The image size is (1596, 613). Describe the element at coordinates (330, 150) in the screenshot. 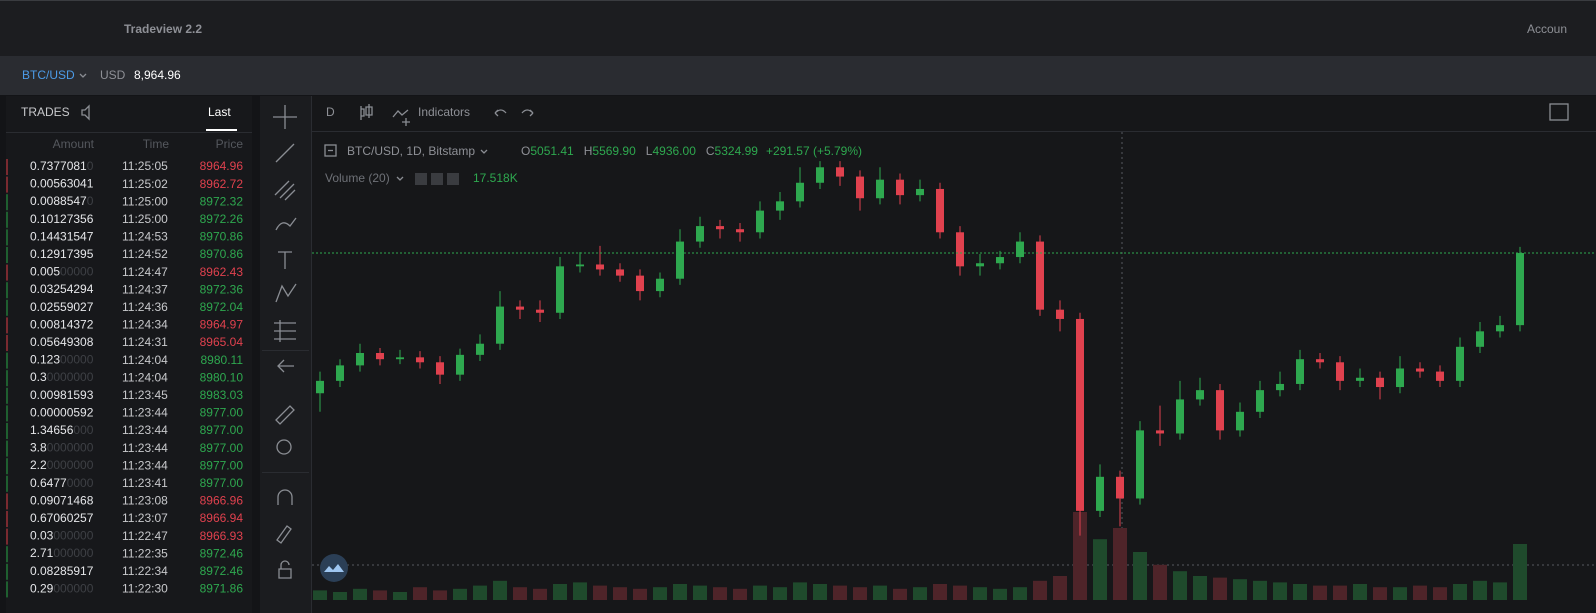

I see `collapse-icon` at that location.